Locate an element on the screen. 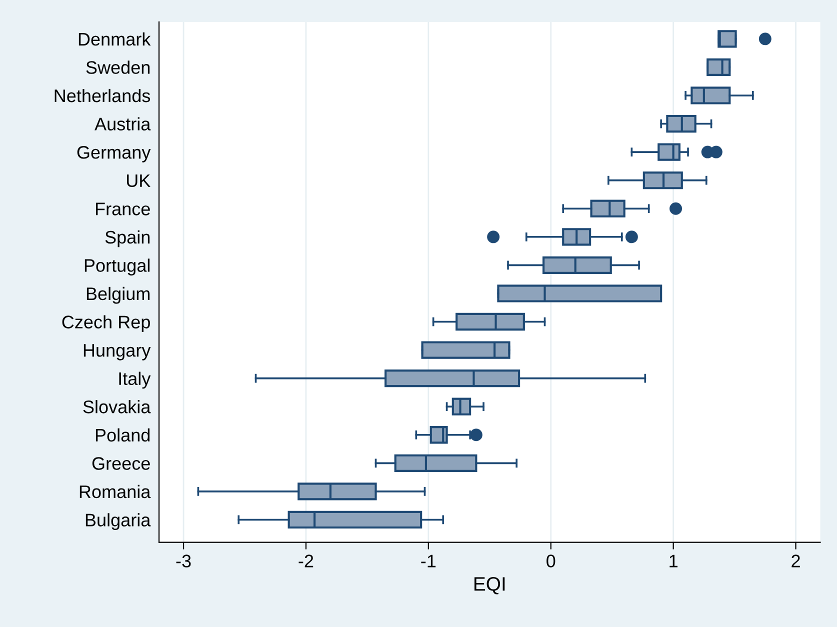 Image resolution: width=837 pixels, height=627 pixels. y-tick-label: France is located at coordinates (123, 209).